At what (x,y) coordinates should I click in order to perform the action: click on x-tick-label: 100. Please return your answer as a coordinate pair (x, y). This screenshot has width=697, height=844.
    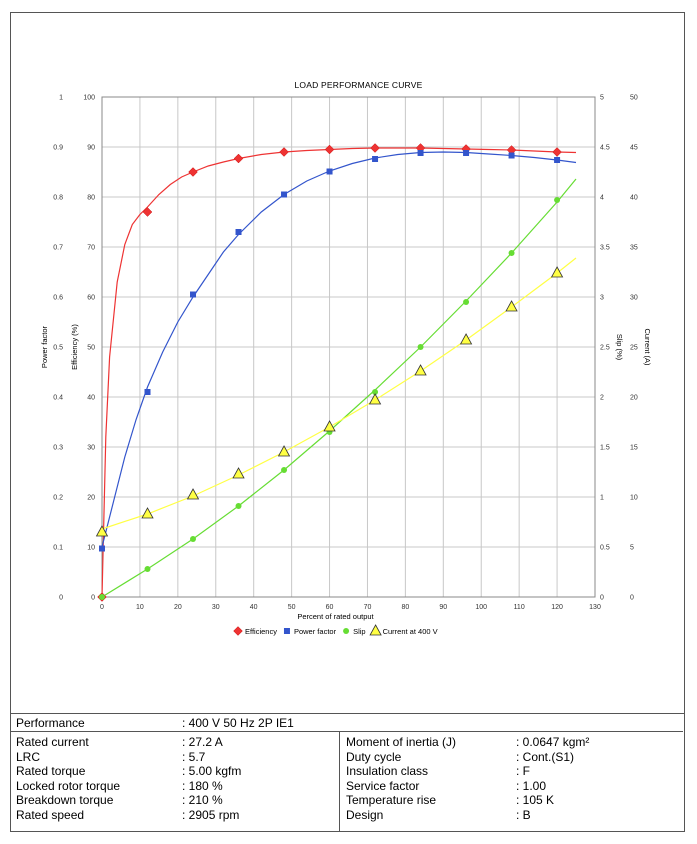
    Looking at the image, I should click on (481, 607).